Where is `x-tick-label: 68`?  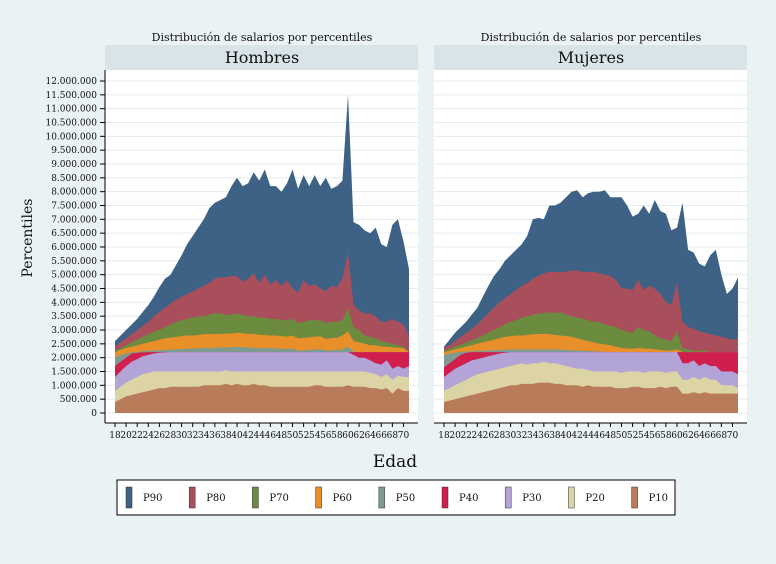 x-tick-label: 68 is located at coordinates (722, 436).